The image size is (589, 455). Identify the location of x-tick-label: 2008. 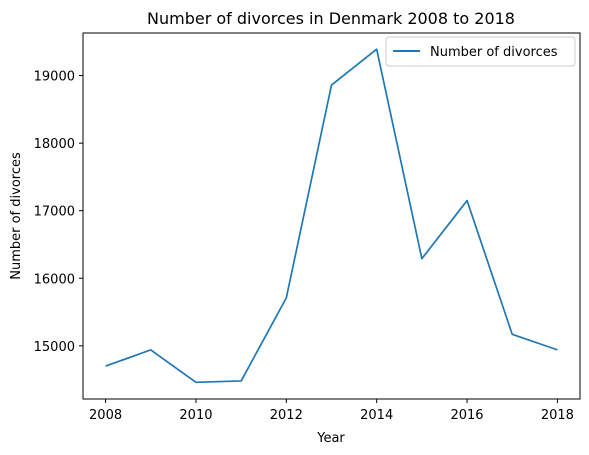
(105, 415).